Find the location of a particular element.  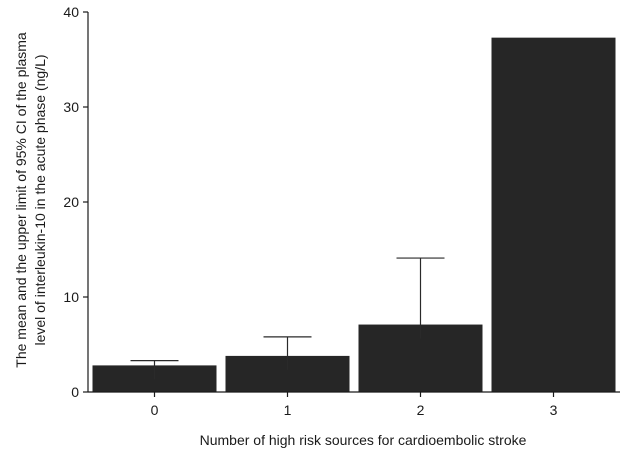

y-tick-label-0: 0 is located at coordinates (75, 392).